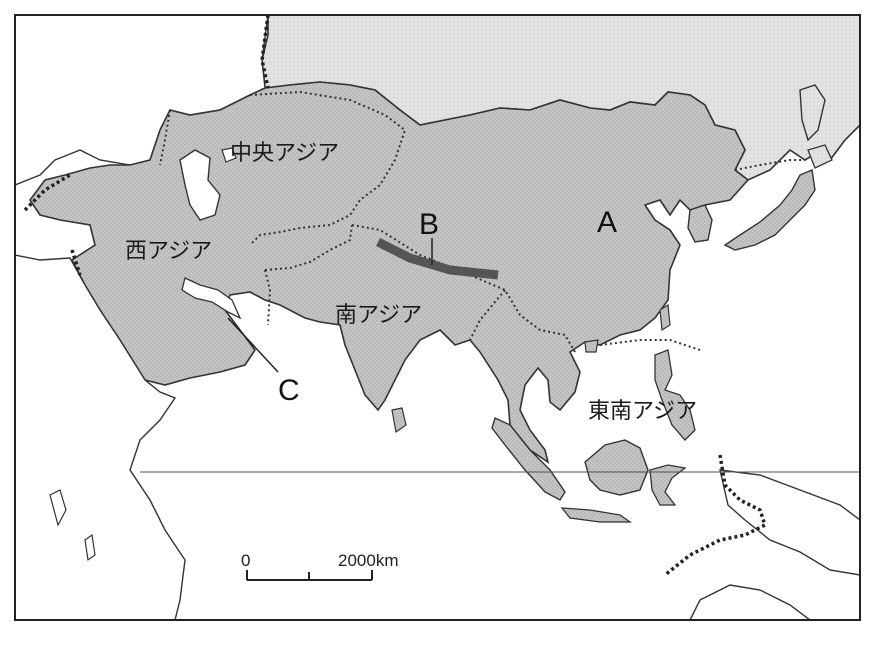 Image resolution: width=881 pixels, height=645 pixels. I want to click on kamchatka, so click(812, 113).